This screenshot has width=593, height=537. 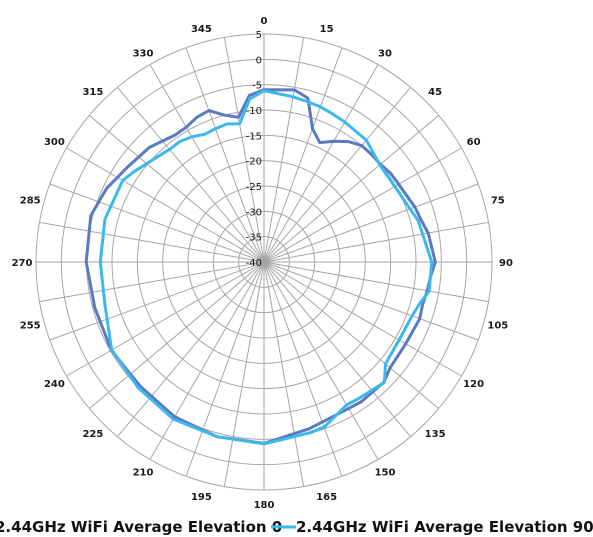 What do you see at coordinates (141, 527) in the screenshot?
I see `legend-label-elevation-0: 2.44GHz WiFi Average Elevation 0` at bounding box center [141, 527].